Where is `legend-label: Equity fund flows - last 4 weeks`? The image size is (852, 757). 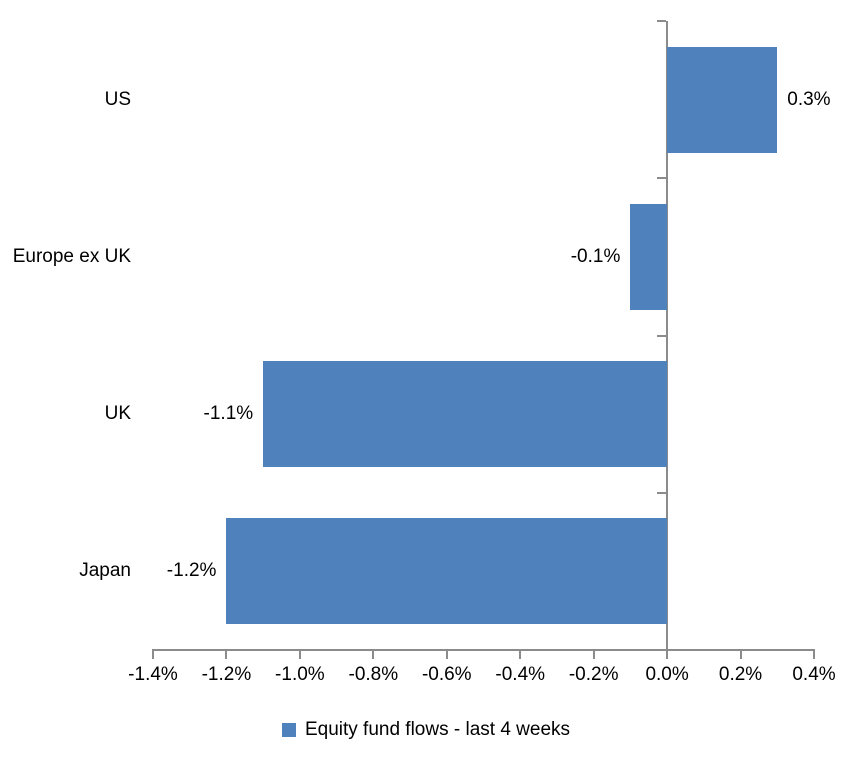 legend-label: Equity fund flows - last 4 weeks is located at coordinates (437, 729).